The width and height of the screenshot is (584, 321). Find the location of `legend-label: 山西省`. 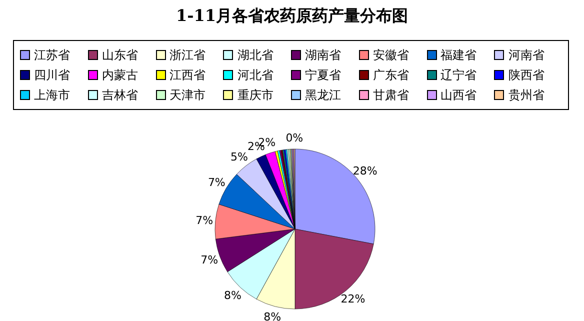

legend-label: 山西省 is located at coordinates (459, 95).